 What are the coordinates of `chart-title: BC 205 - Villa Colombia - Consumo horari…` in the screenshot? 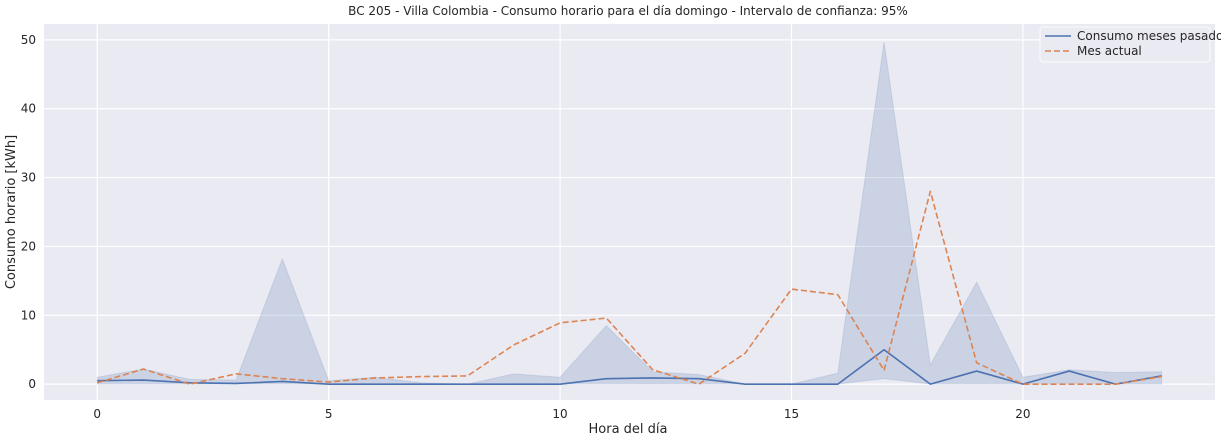 It's located at (628, 11).